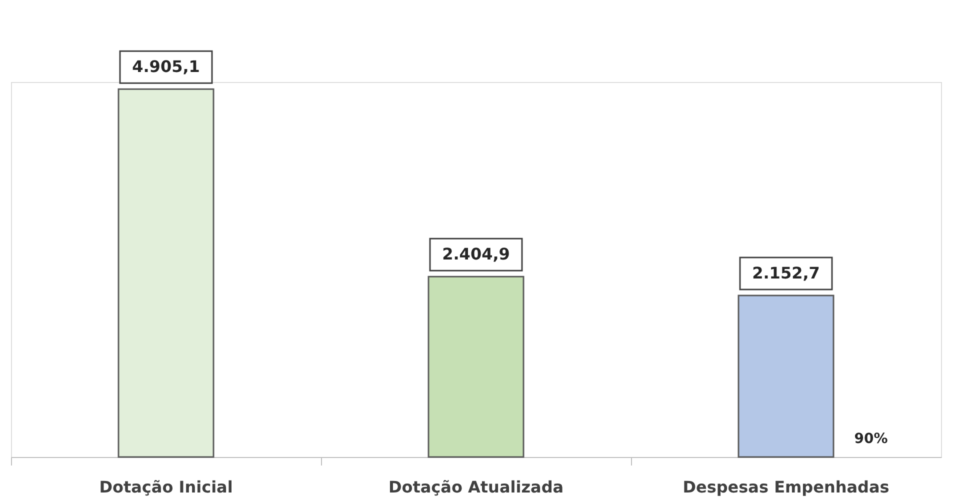 The height and width of the screenshot is (499, 970). I want to click on data-label: 2.152,7, so click(786, 273).